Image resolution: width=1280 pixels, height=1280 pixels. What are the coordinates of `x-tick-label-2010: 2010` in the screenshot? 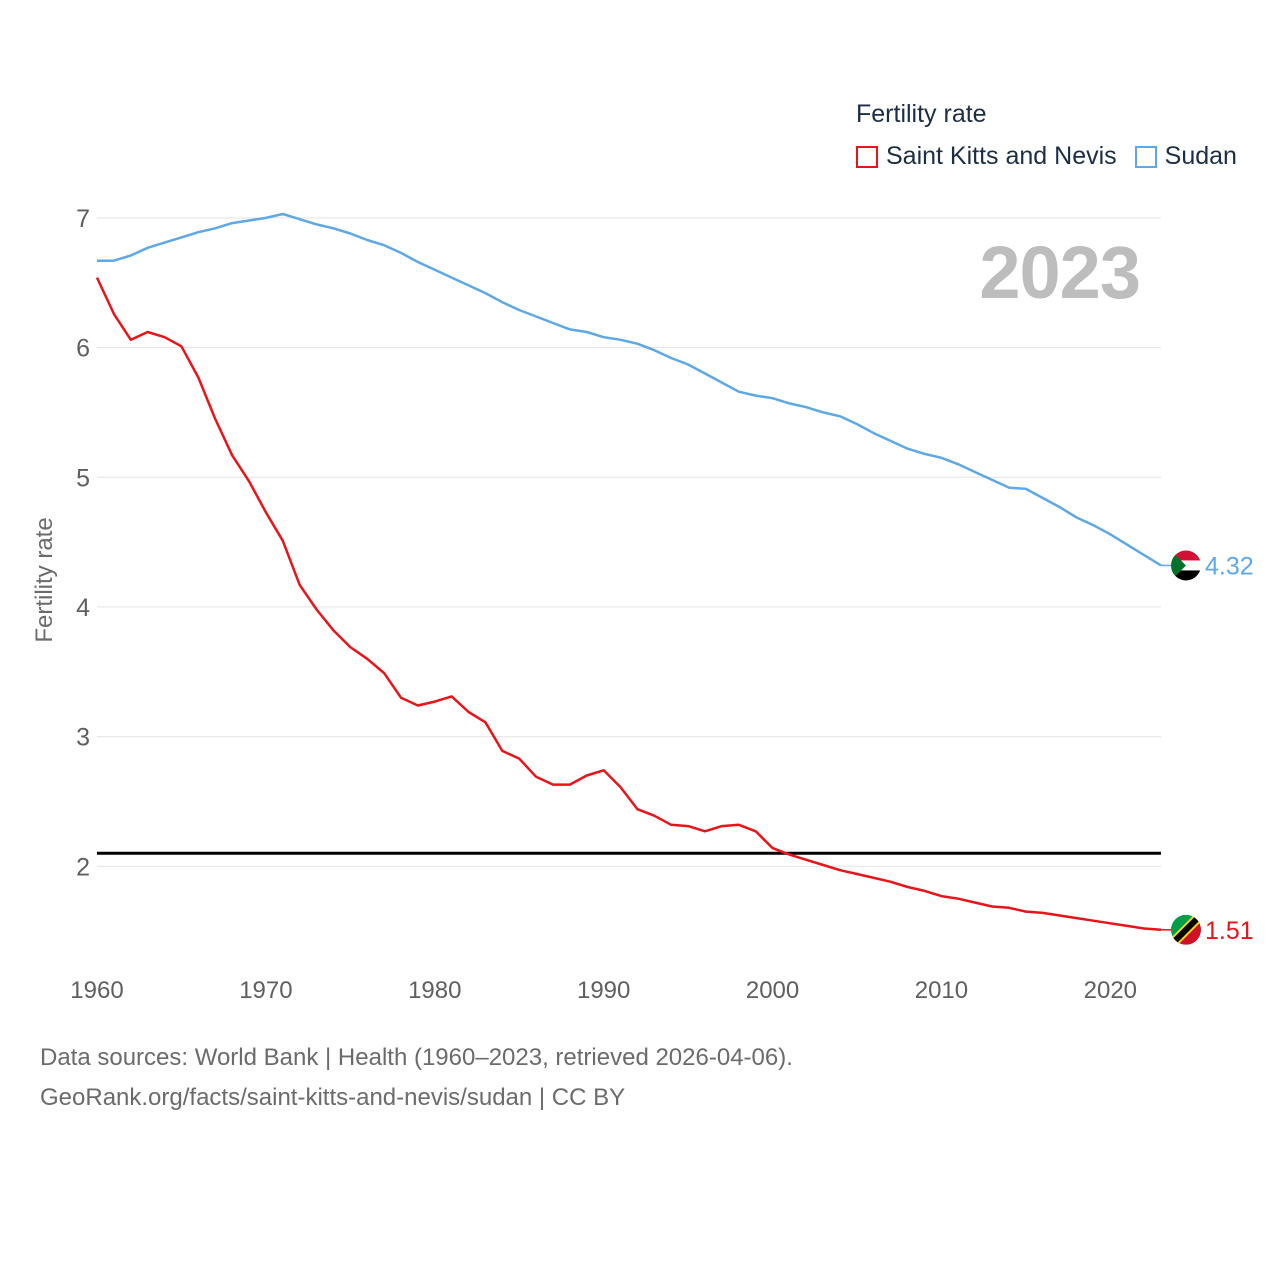 It's located at (941, 990).